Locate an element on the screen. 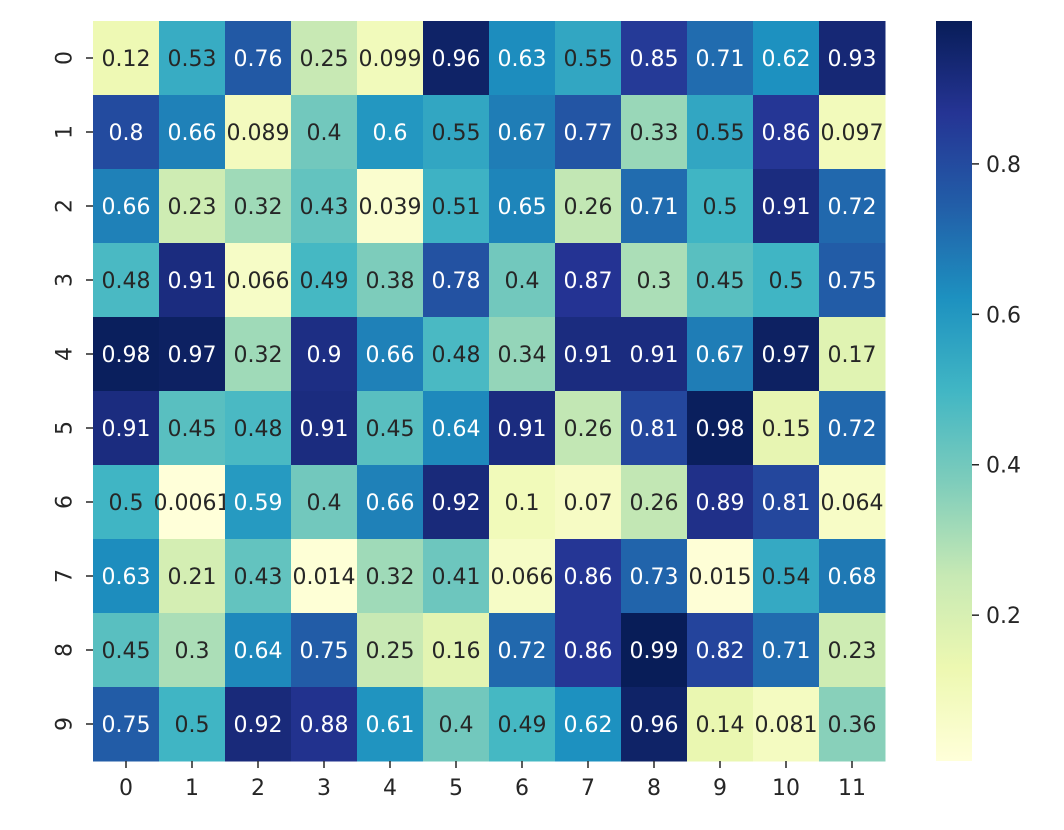 The image size is (1064, 830). cell-value-label: 0.32 is located at coordinates (258, 355).